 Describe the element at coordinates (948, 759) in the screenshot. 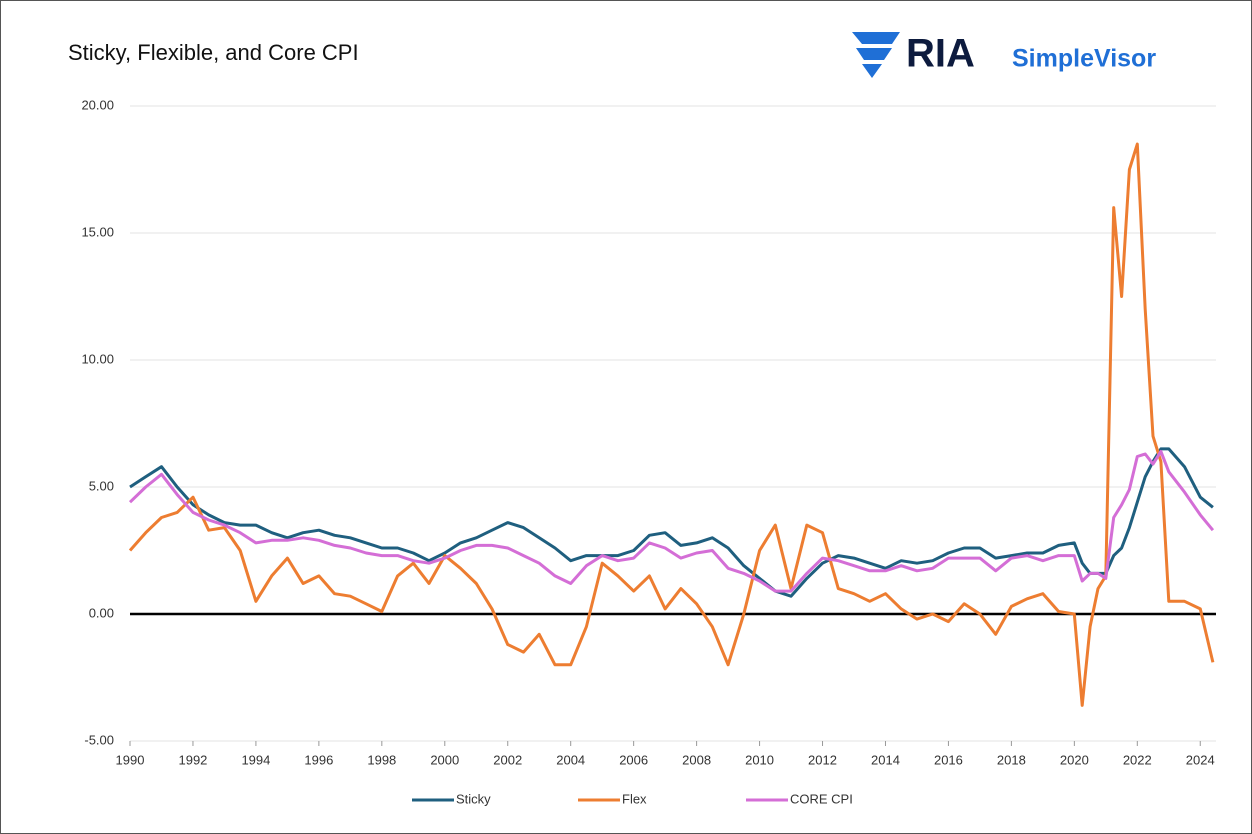

I see `x-tick-label: 2016` at that location.